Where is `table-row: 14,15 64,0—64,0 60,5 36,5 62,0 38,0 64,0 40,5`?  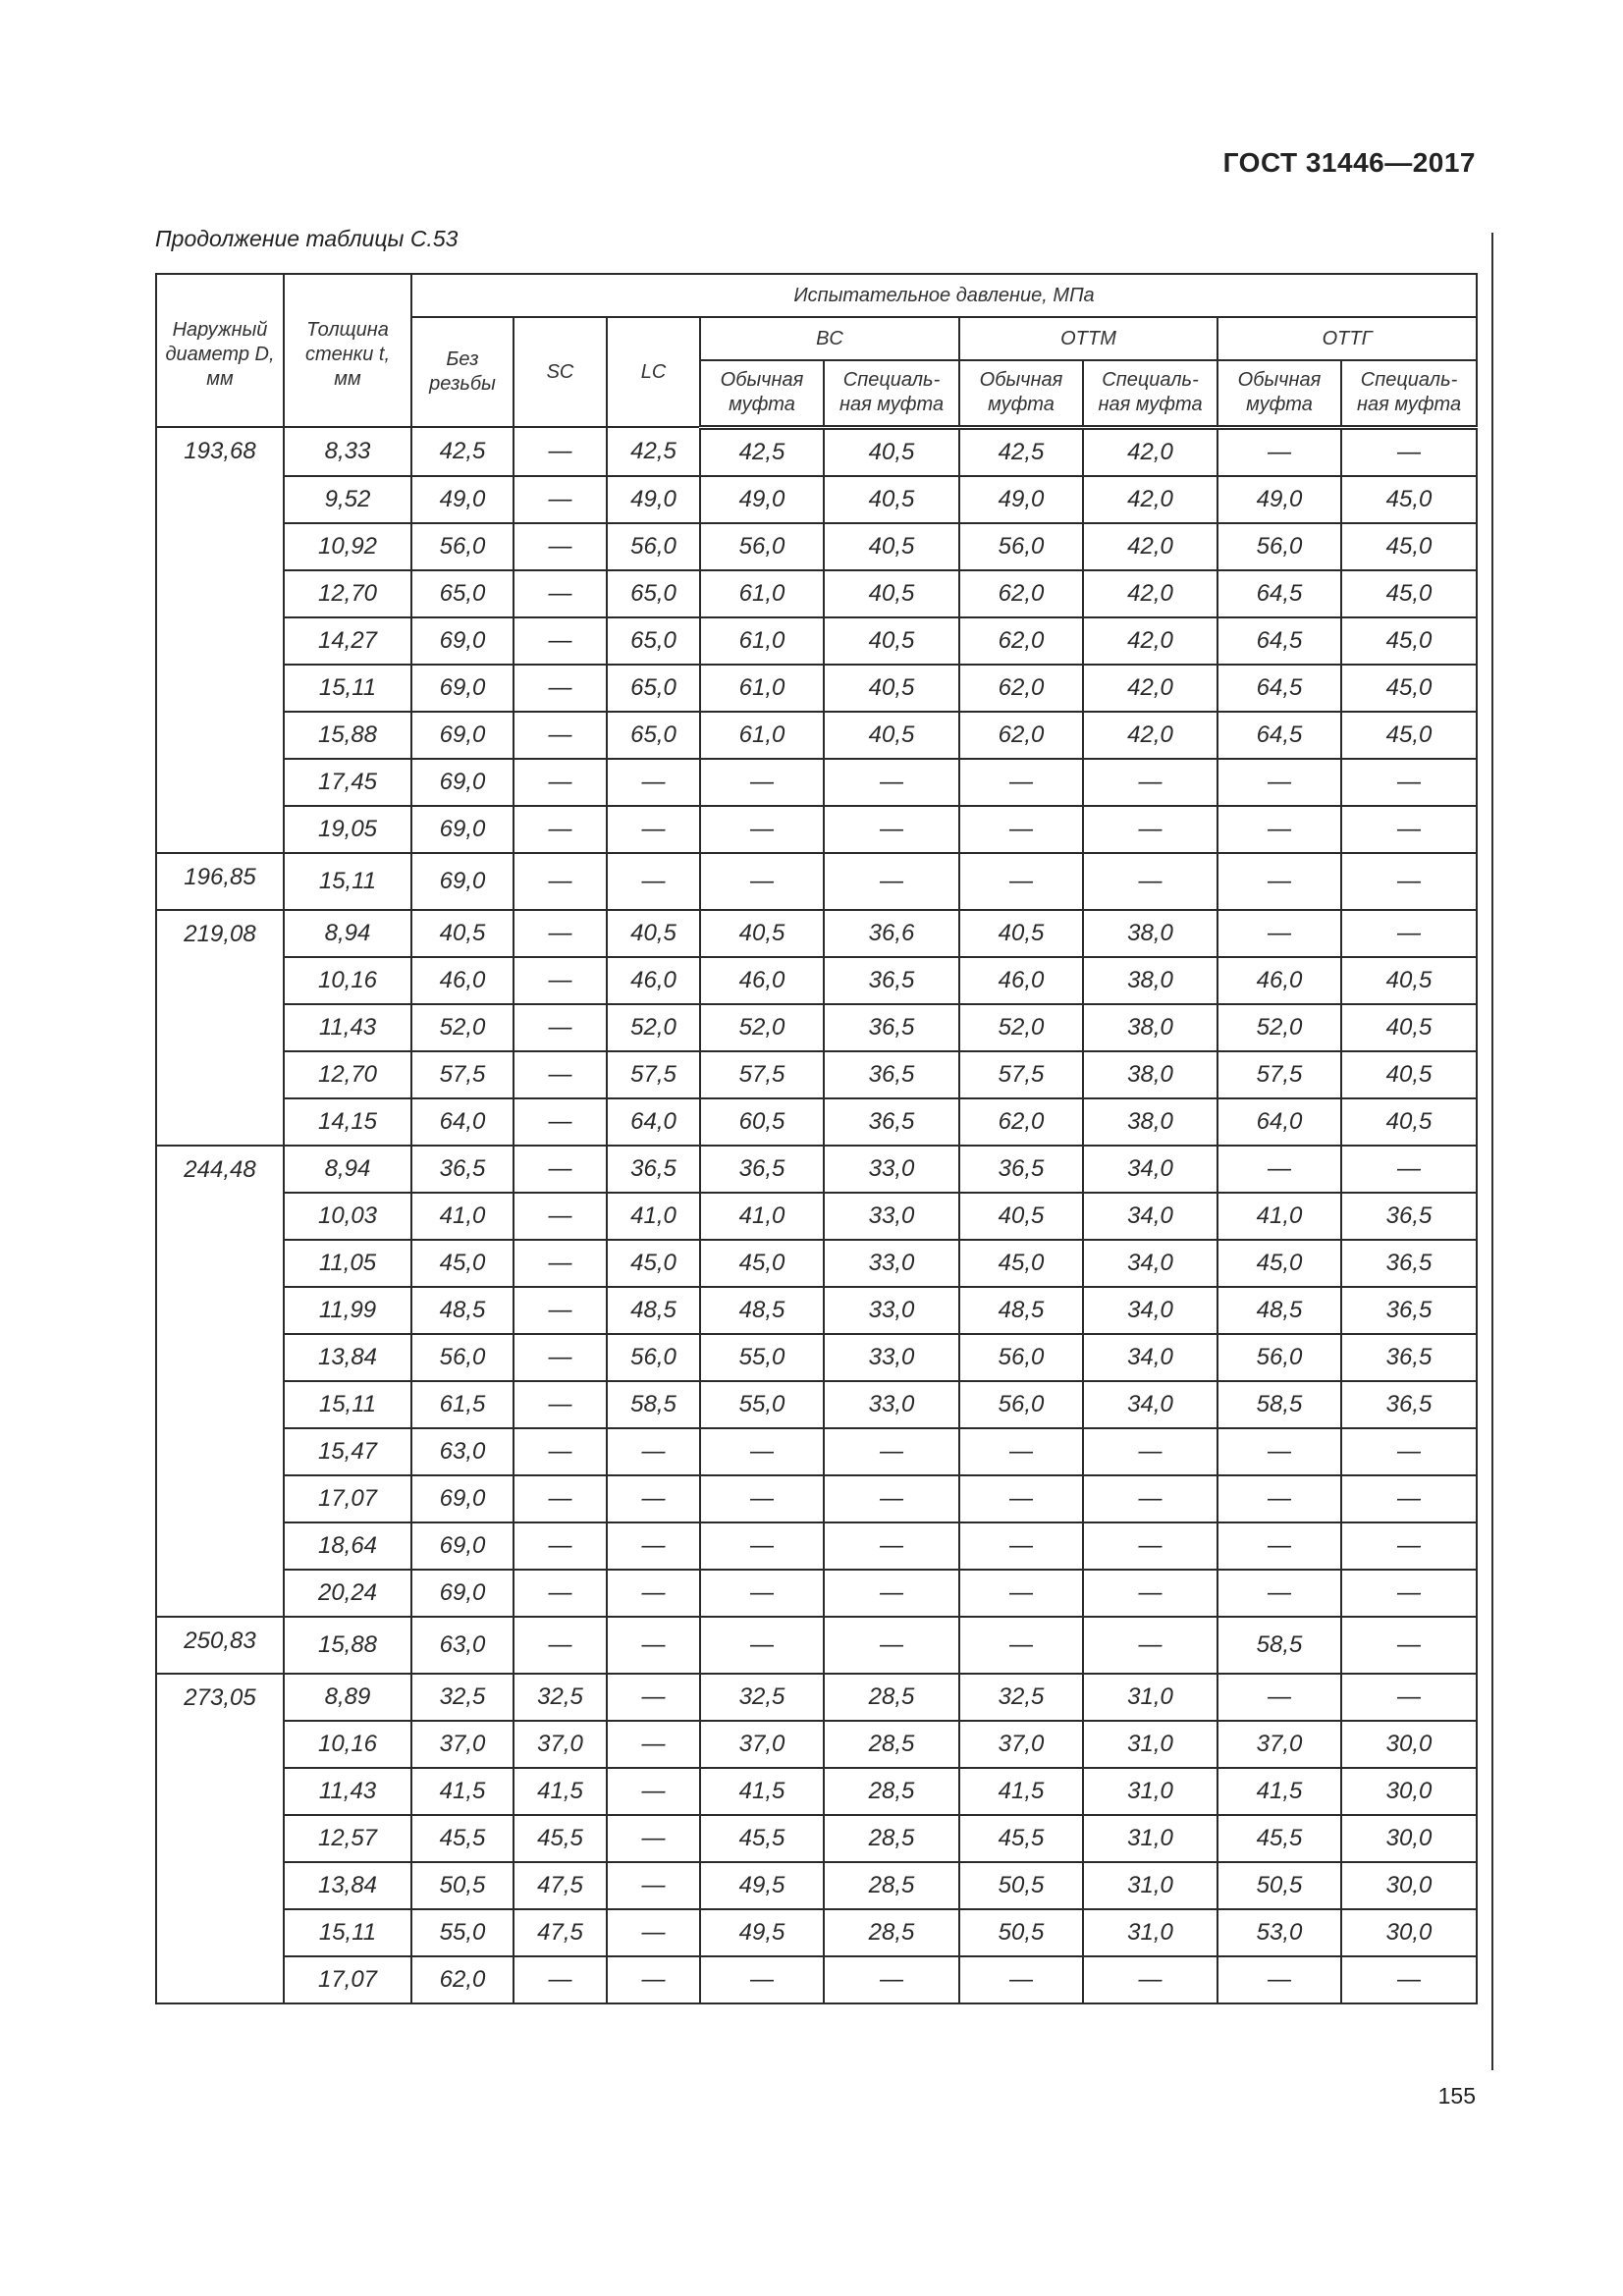
table-row: 14,15 64,0—64,0 60,5 36,5 62,0 38,0 64,0 40,5 is located at coordinates (817, 1121).